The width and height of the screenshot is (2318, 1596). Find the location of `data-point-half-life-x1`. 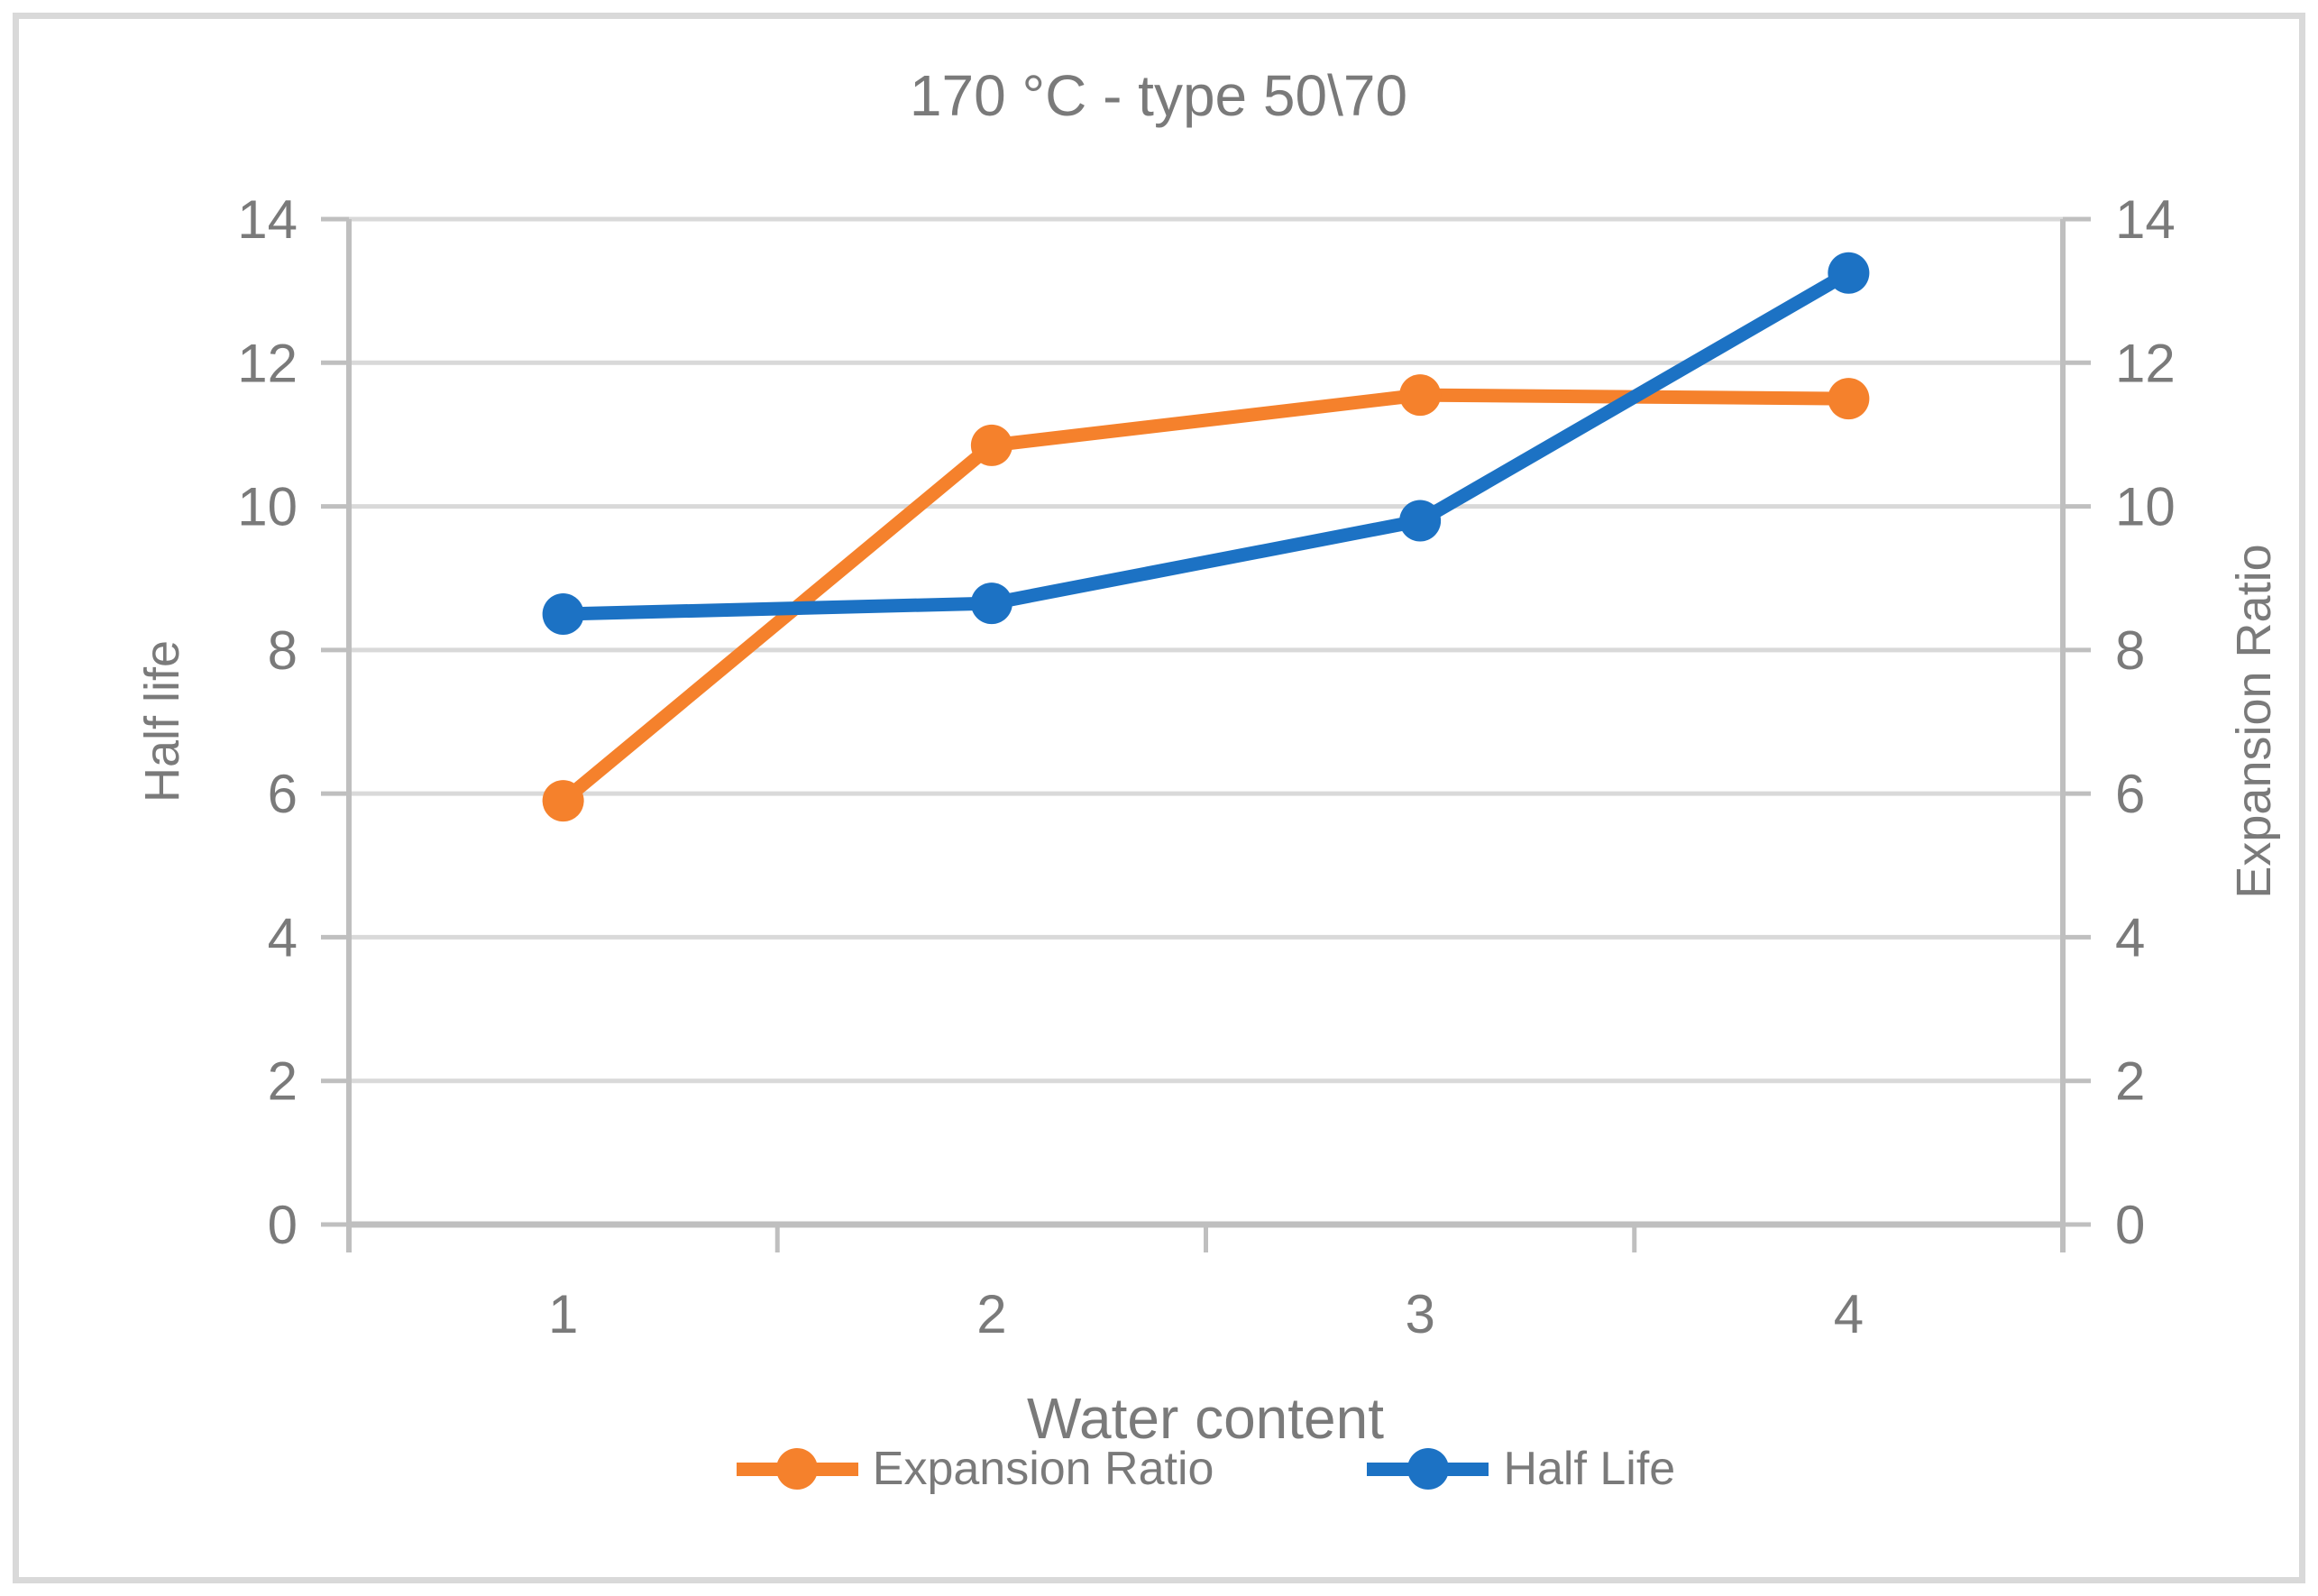

data-point-half-life-x1 is located at coordinates (563, 614).